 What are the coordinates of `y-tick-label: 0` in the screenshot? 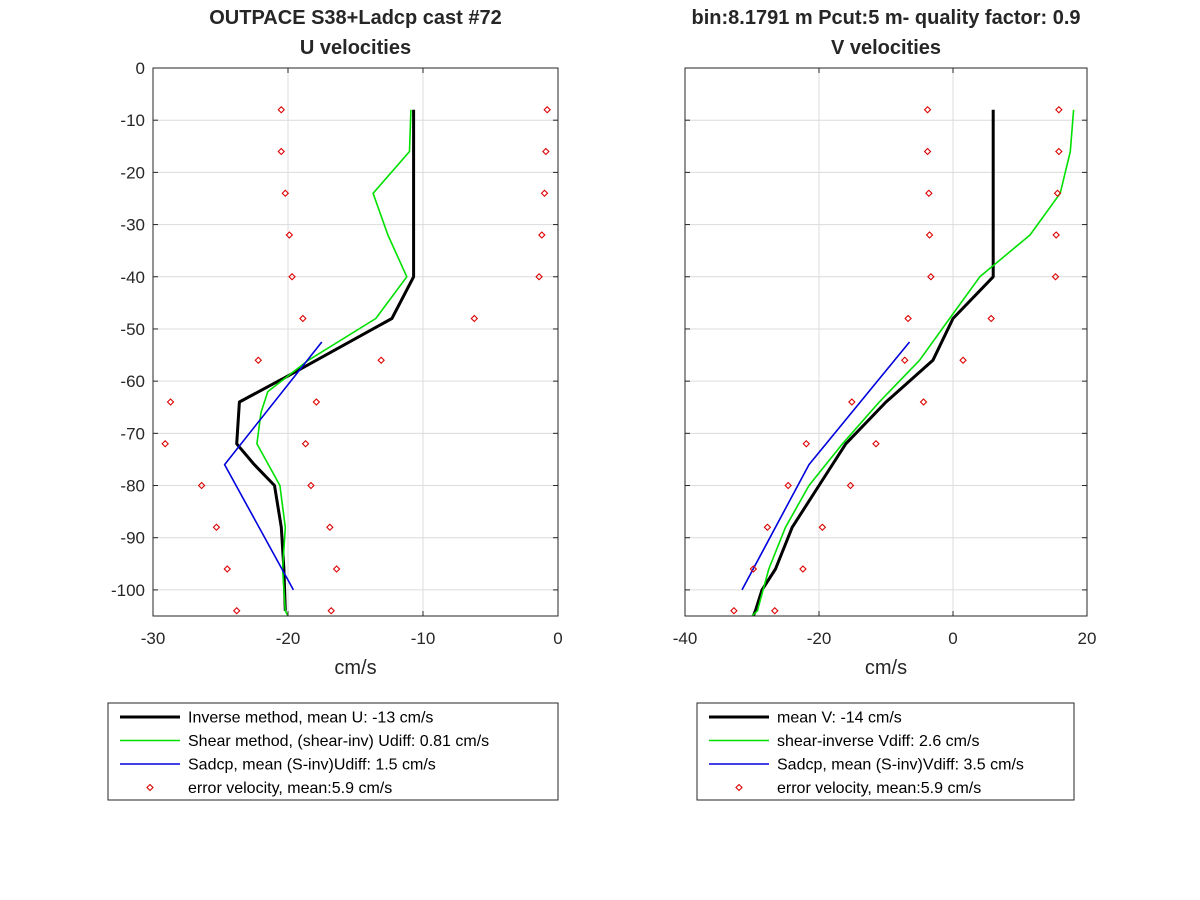 It's located at (140, 68).